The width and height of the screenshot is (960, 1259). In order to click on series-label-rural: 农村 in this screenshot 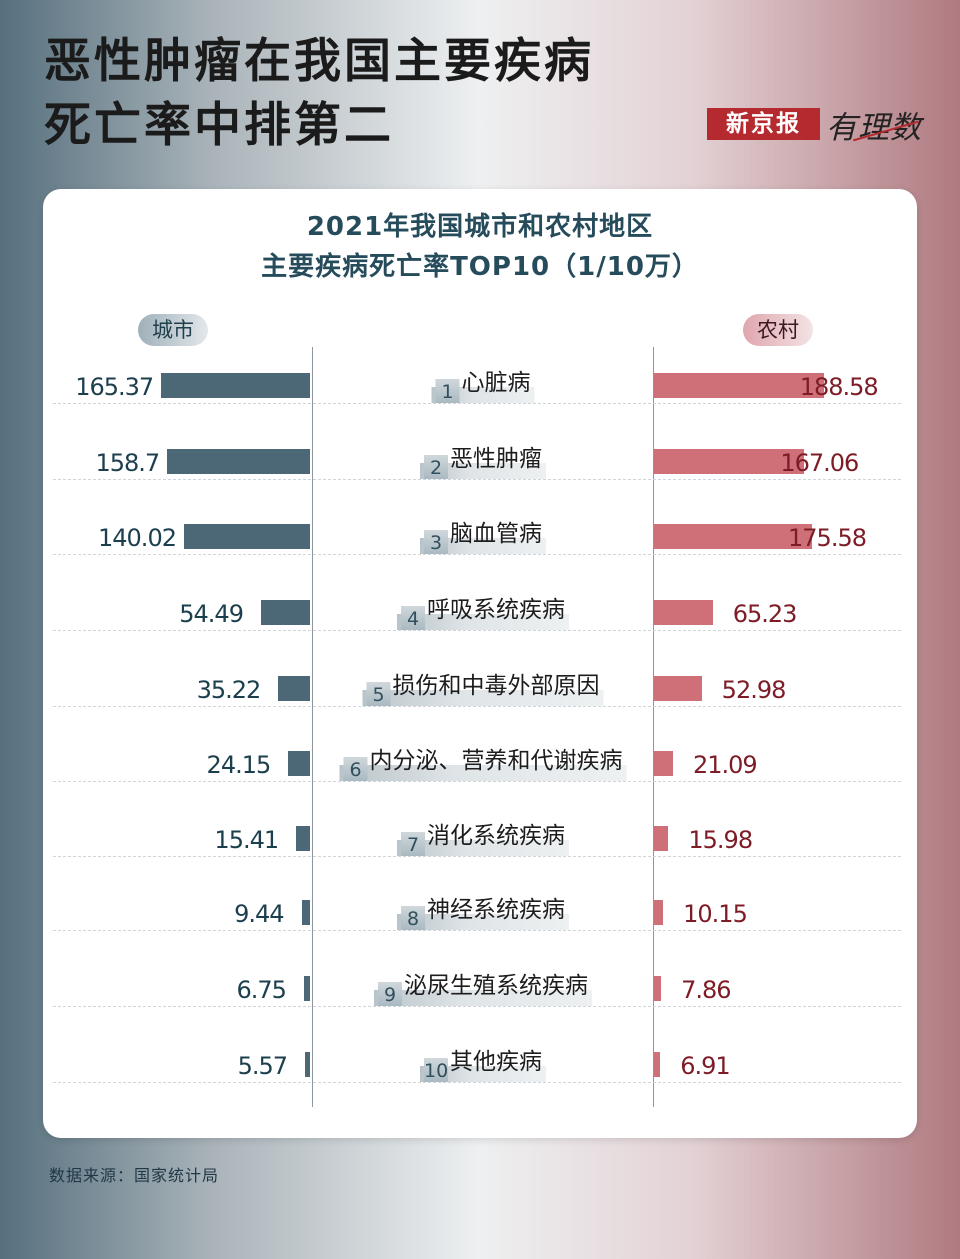, I will do `click(778, 330)`.